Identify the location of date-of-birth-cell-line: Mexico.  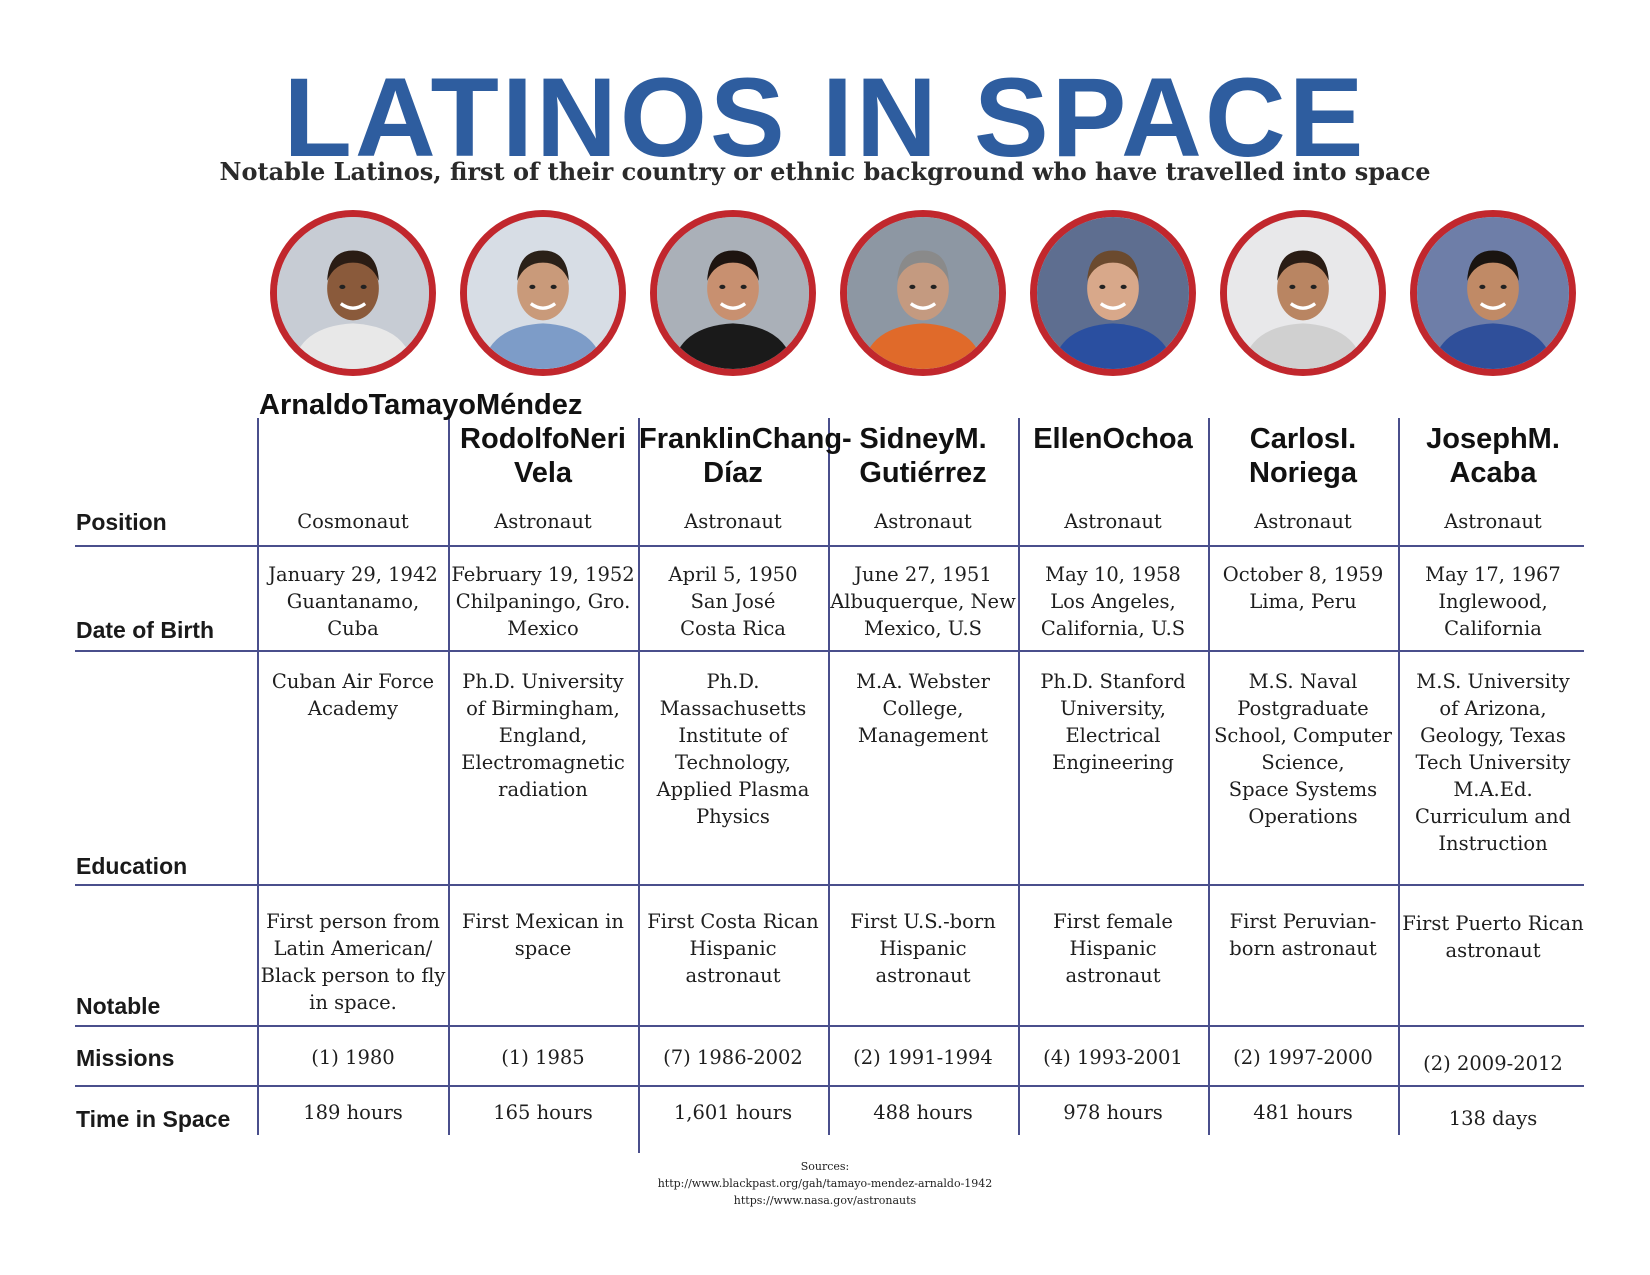
(543, 628).